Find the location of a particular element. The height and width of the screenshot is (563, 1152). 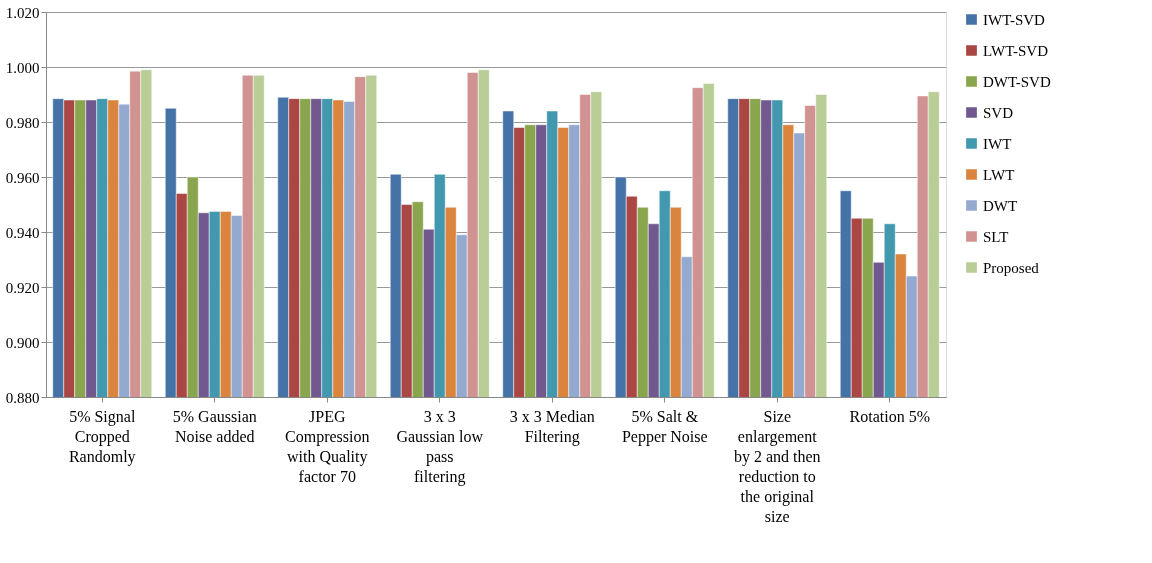

legend-label: IWT-SVD is located at coordinates (1014, 19).